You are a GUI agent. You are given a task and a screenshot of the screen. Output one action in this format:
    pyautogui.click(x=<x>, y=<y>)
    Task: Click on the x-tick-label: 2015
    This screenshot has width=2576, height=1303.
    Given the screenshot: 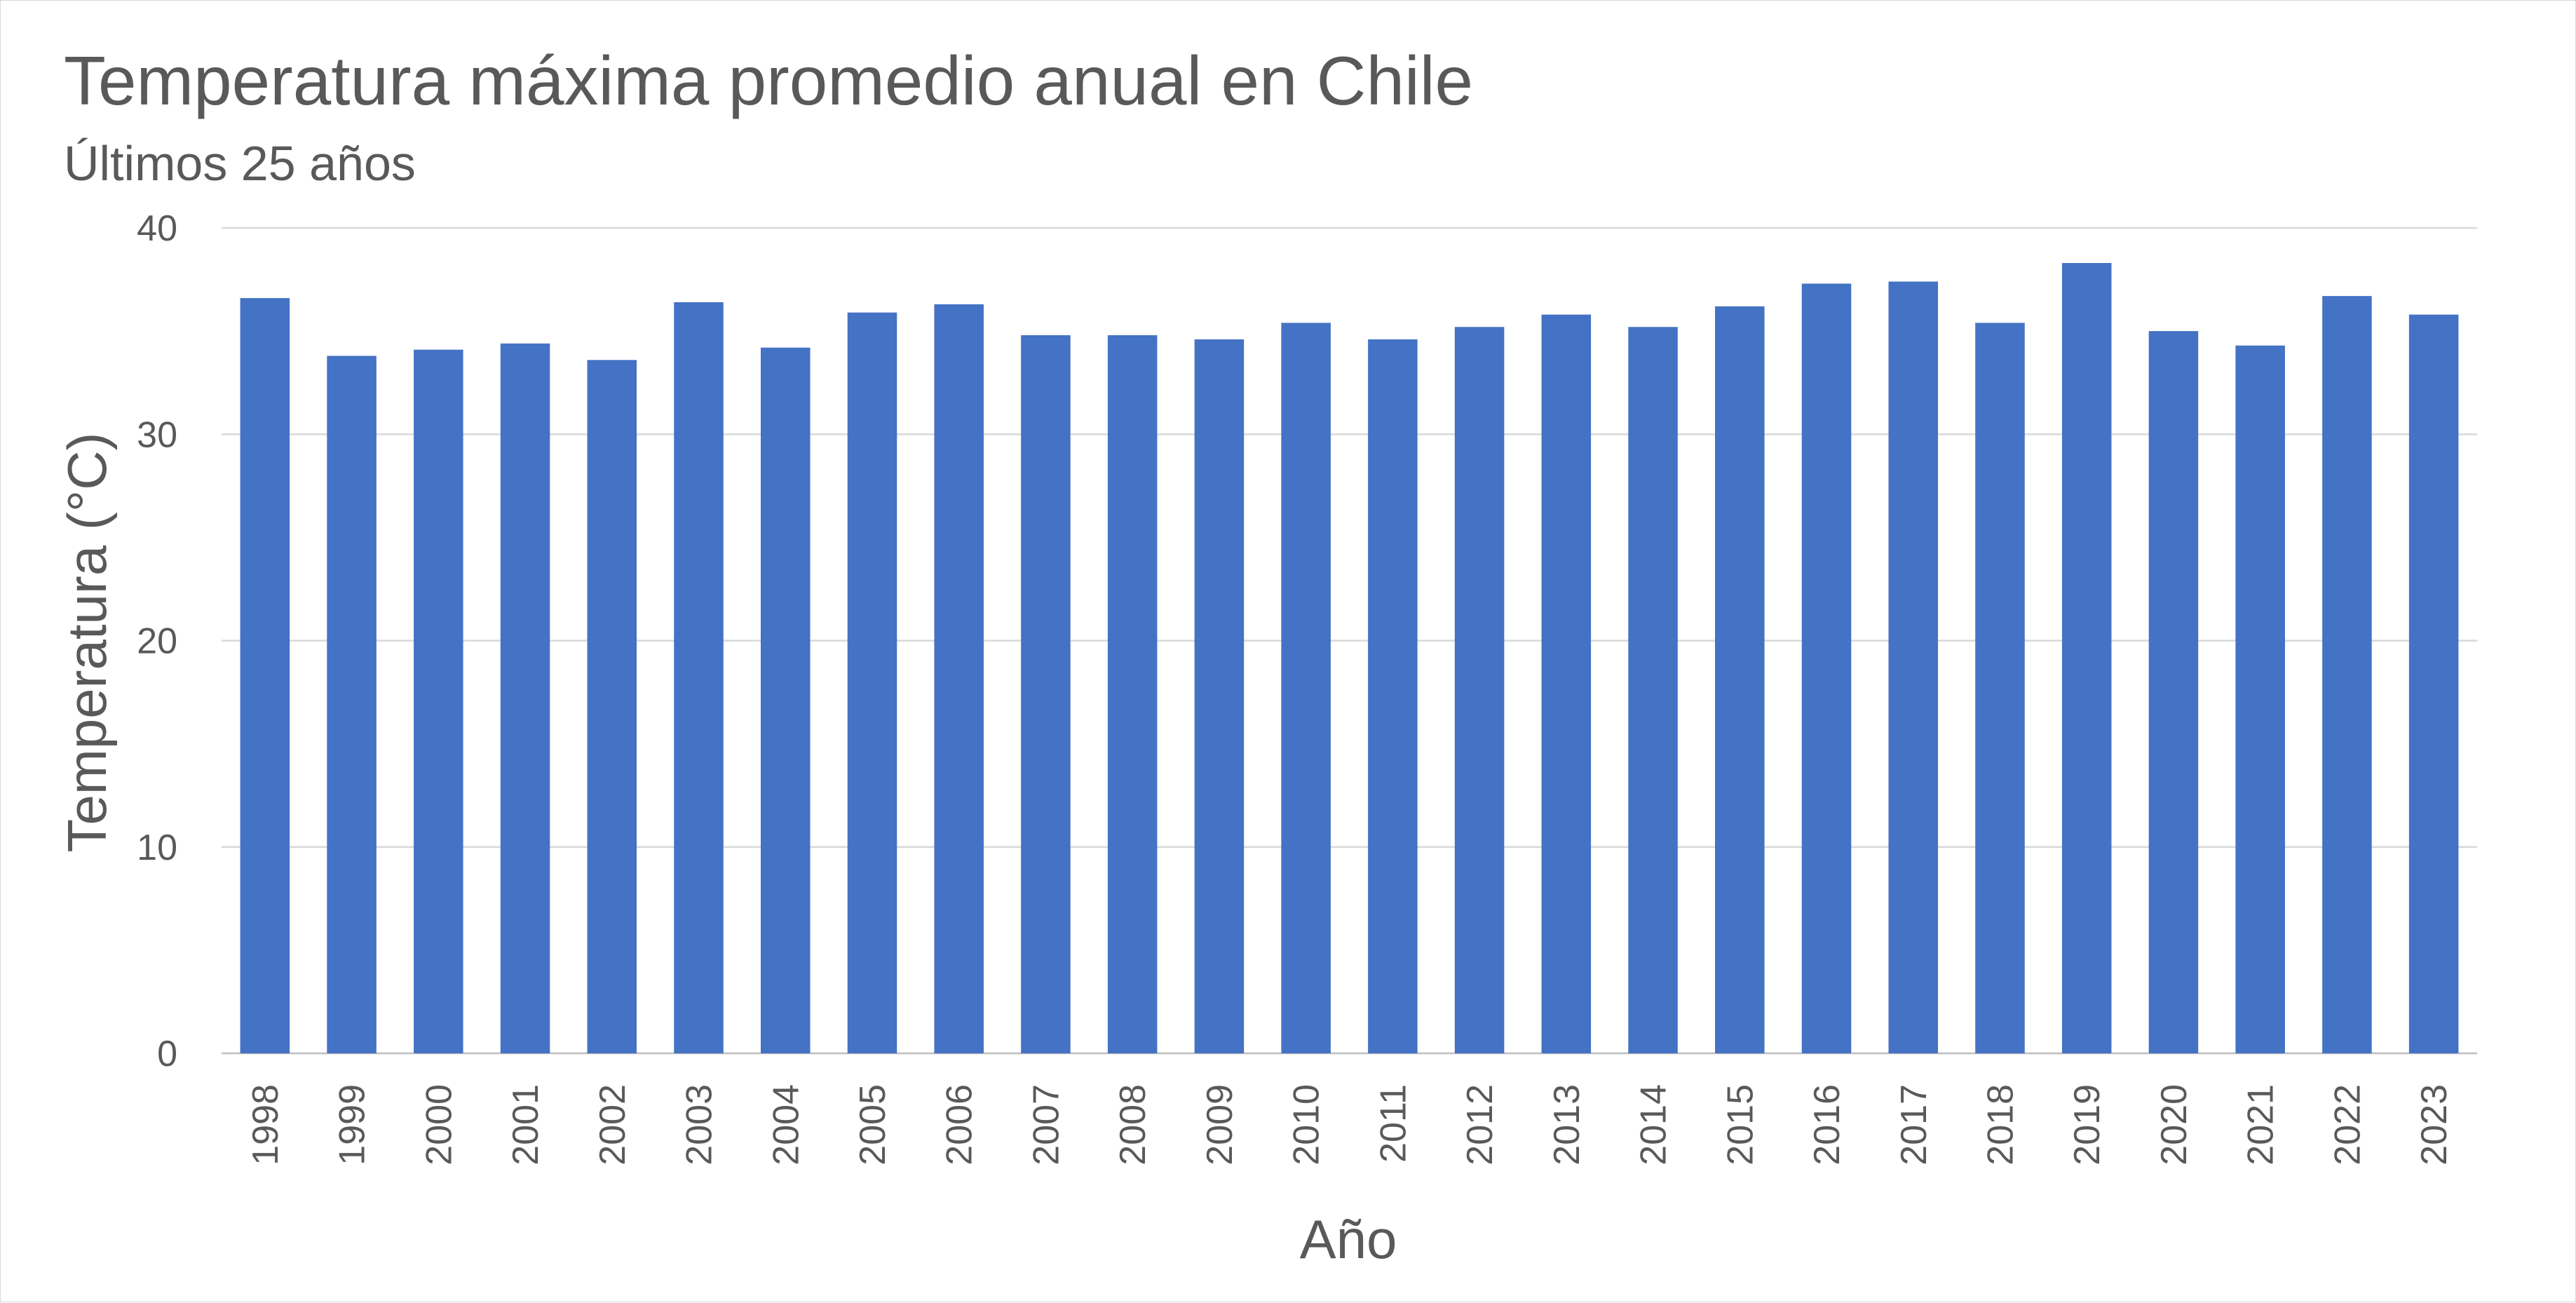 What is the action you would take?
    pyautogui.click(x=1740, y=1125)
    